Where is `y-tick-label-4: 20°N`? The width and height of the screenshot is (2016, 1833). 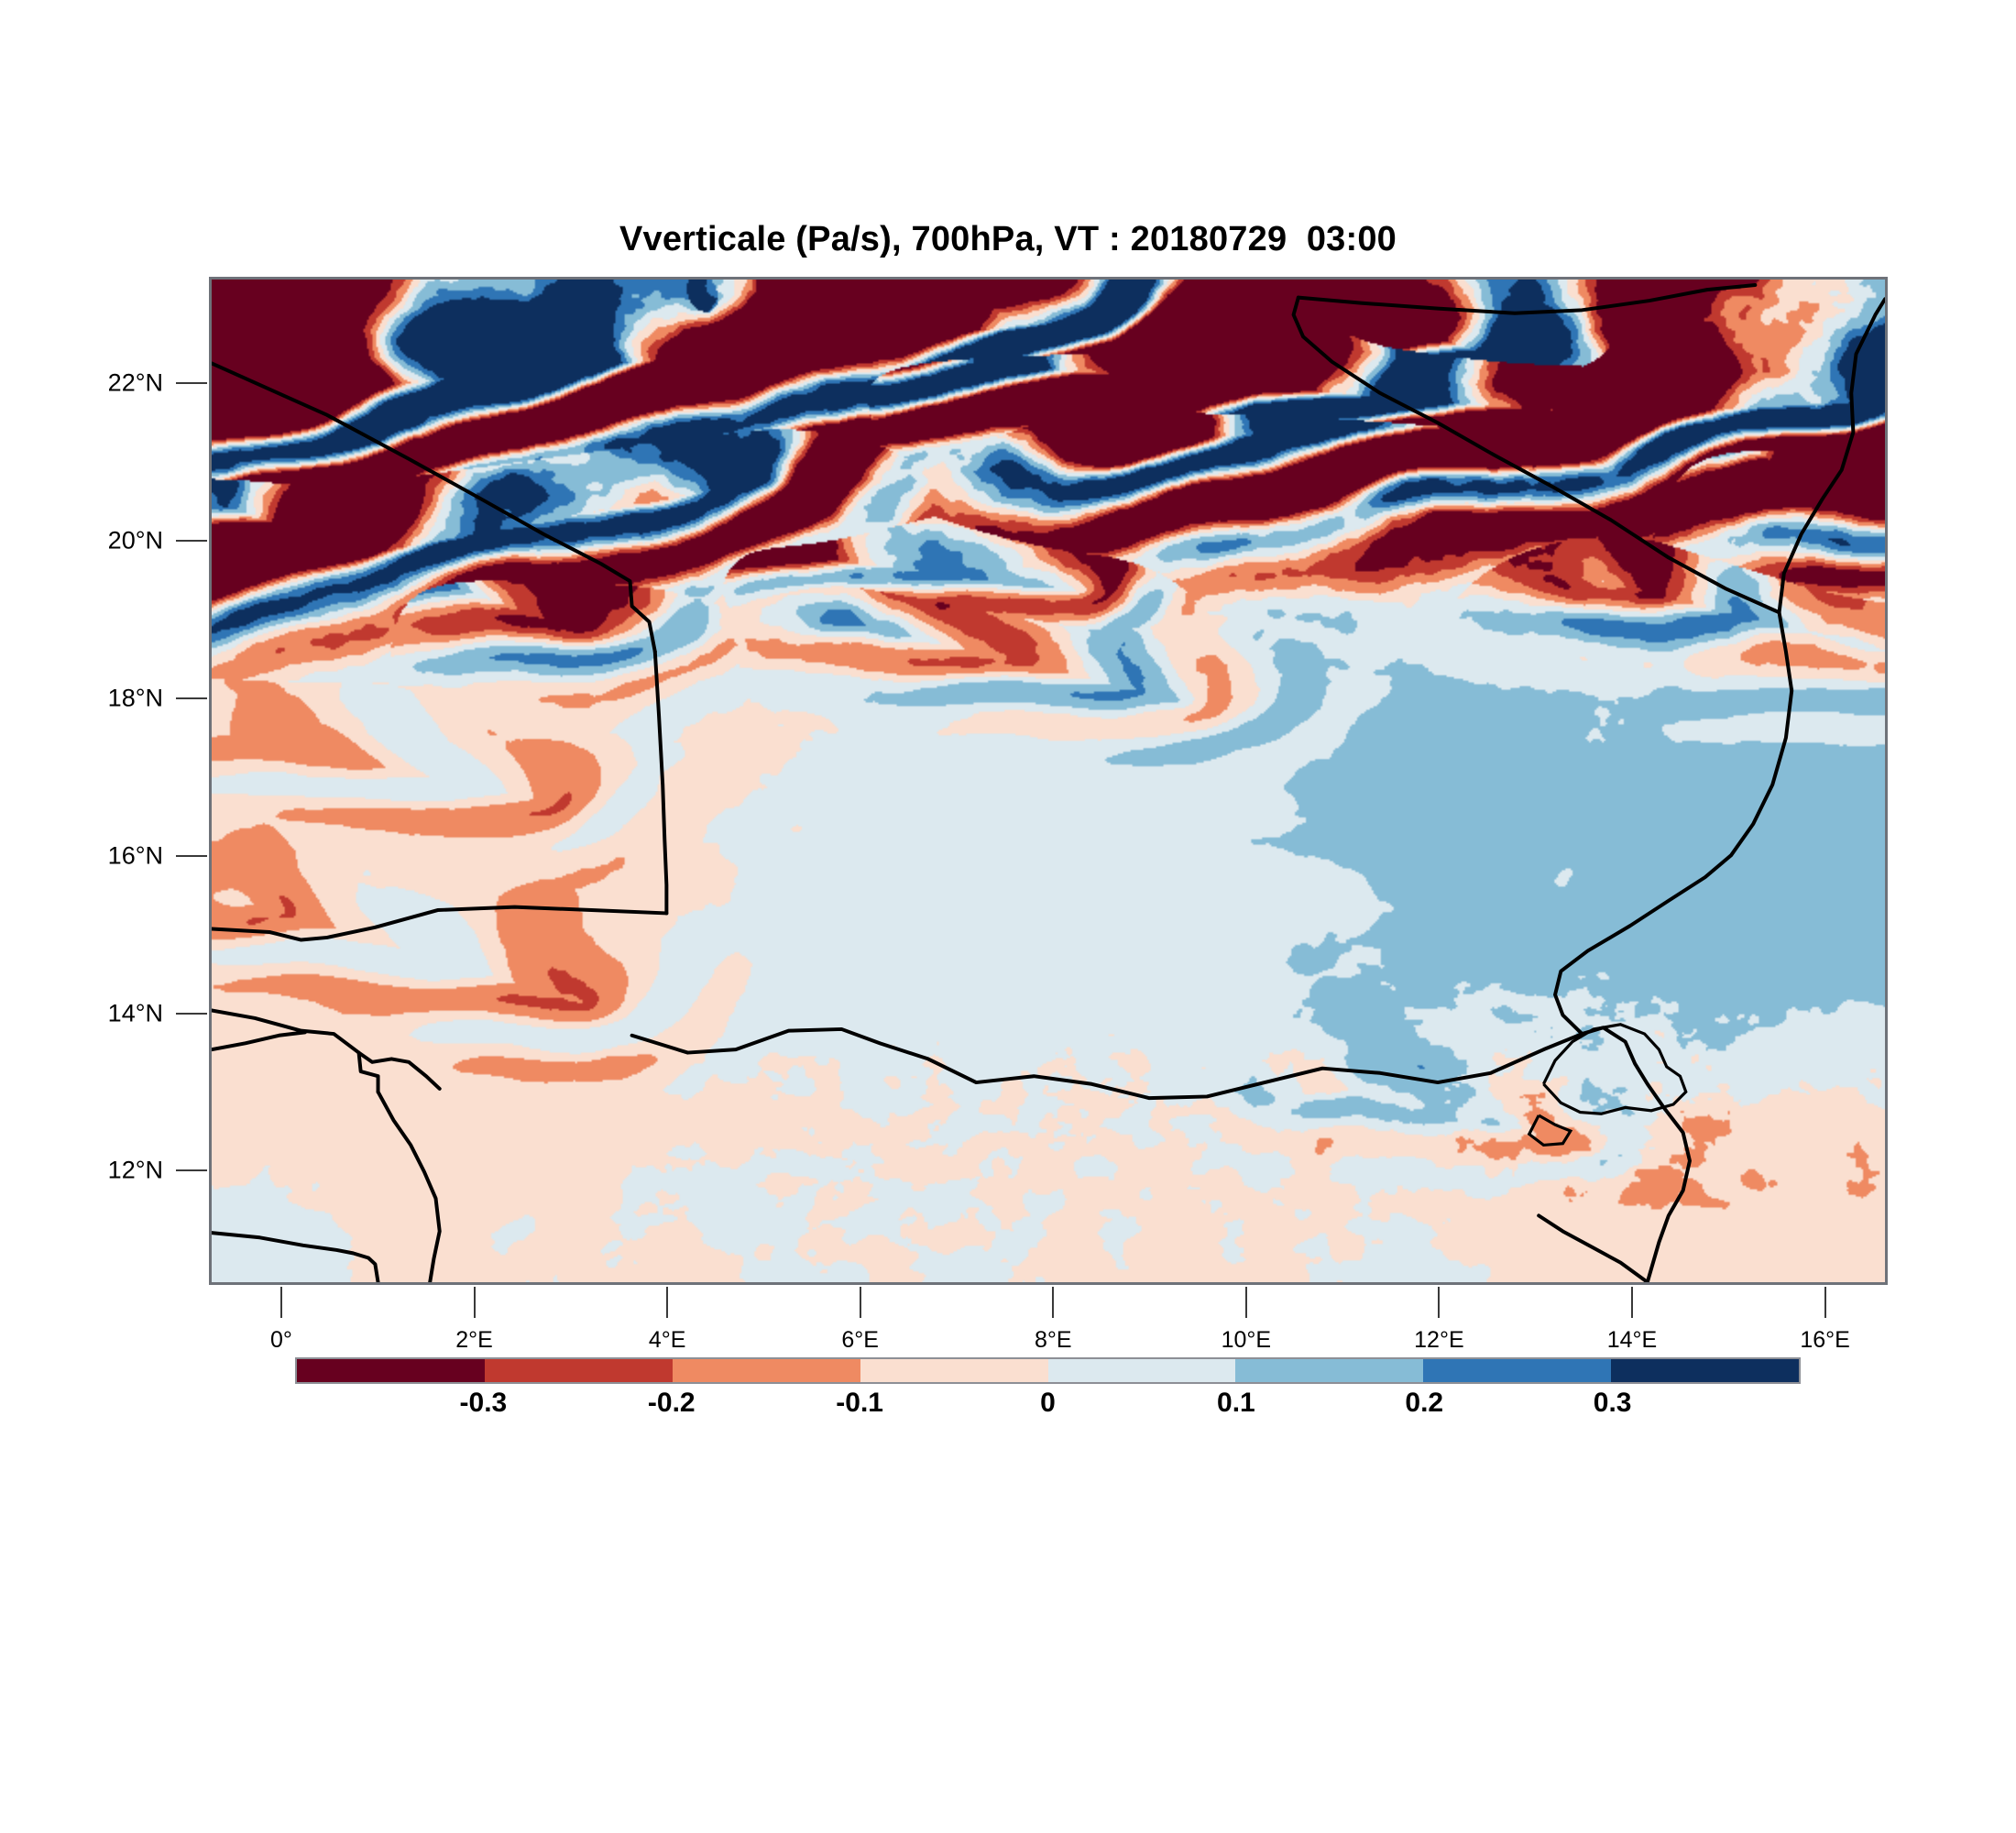 y-tick-label-4: 20°N is located at coordinates (135, 540).